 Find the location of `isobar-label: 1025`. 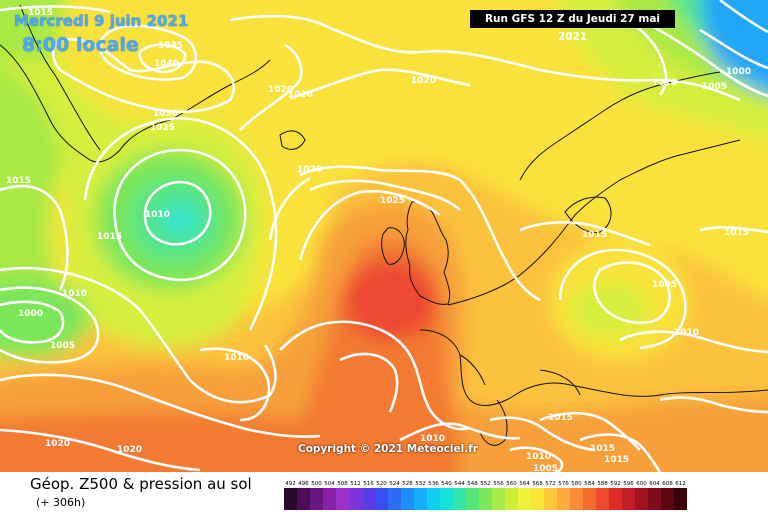

isobar-label: 1025 is located at coordinates (162, 128).